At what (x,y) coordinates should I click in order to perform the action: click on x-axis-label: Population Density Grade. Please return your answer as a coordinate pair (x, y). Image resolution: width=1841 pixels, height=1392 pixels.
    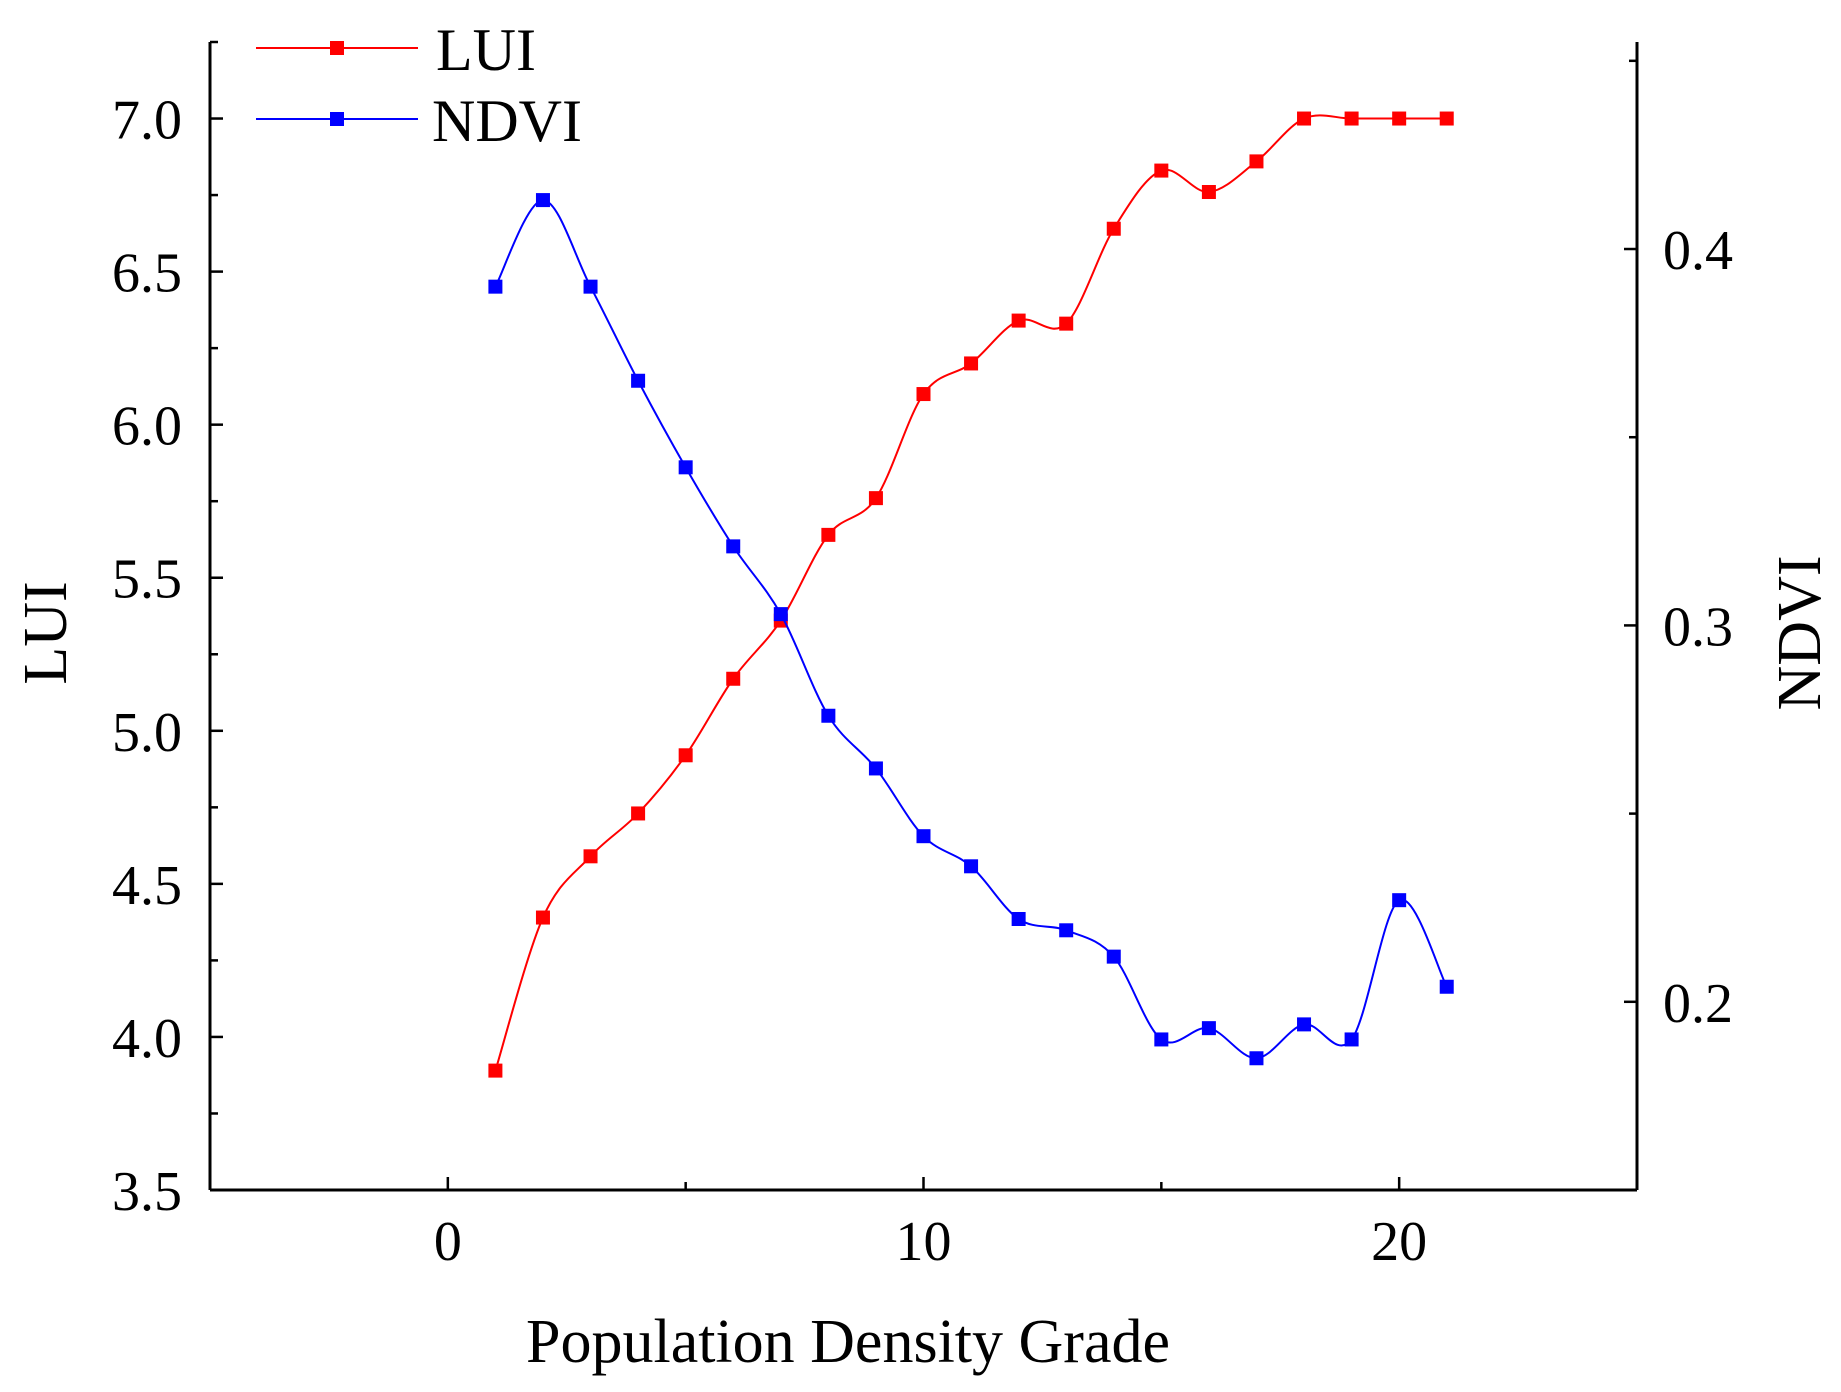
    Looking at the image, I should click on (848, 1342).